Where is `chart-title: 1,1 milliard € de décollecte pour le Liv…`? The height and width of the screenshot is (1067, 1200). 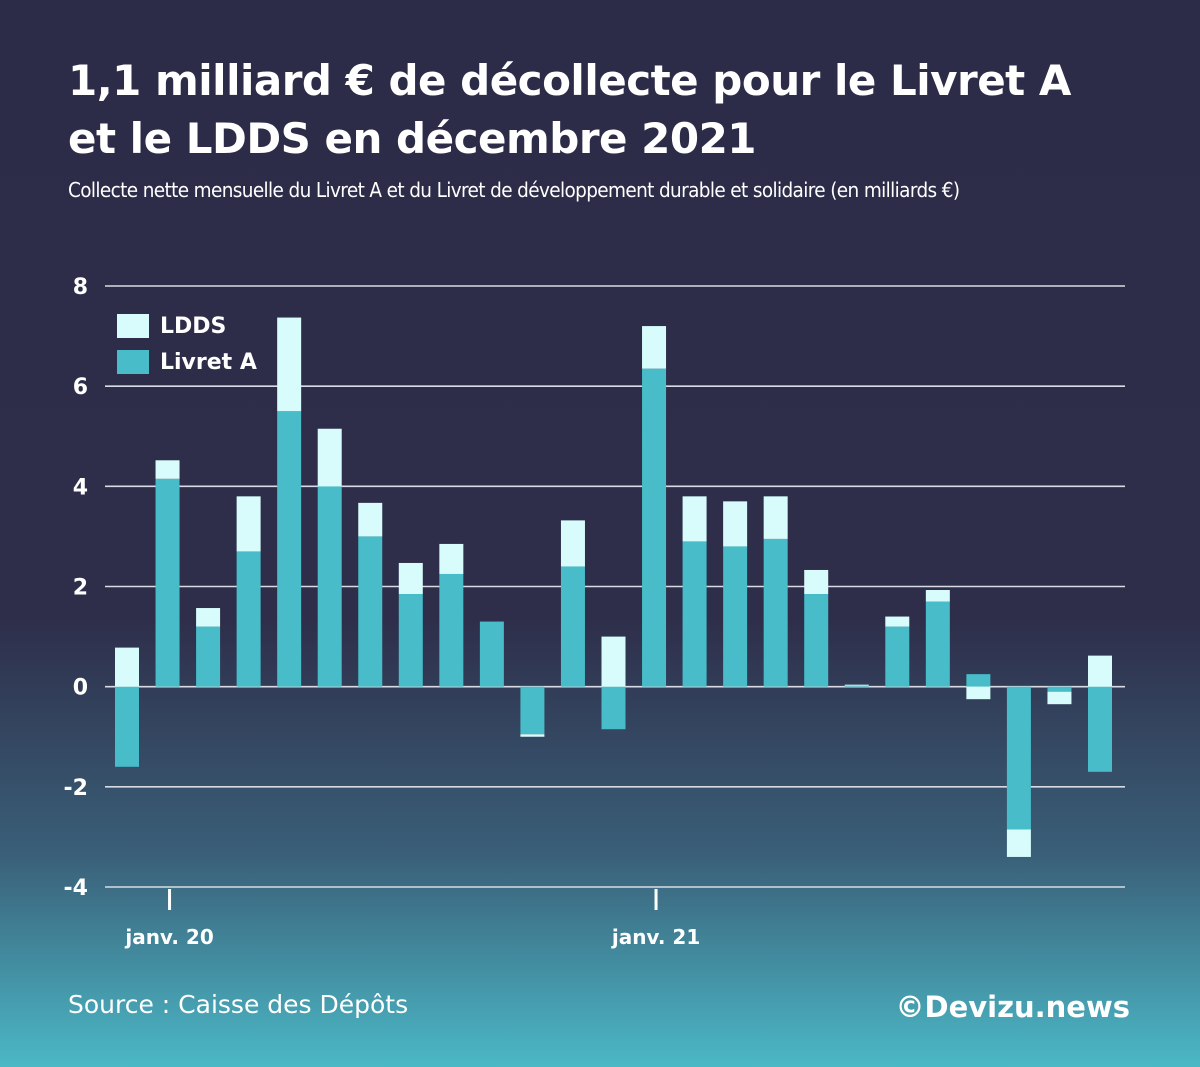
chart-title: 1,1 milliard € de décollecte pour le Liv… is located at coordinates (618, 110).